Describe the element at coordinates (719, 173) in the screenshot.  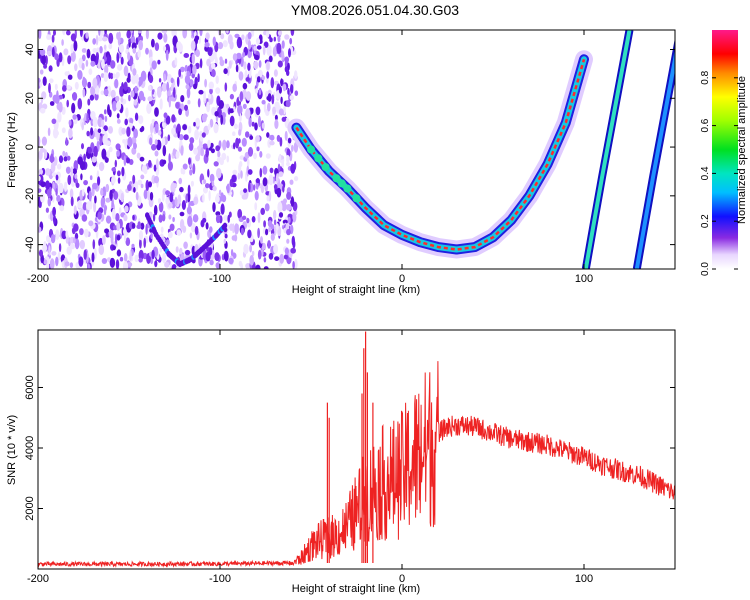
I see `colorbar-ticks: 0.0 0.2 0.4 0.6 0.8` at that location.